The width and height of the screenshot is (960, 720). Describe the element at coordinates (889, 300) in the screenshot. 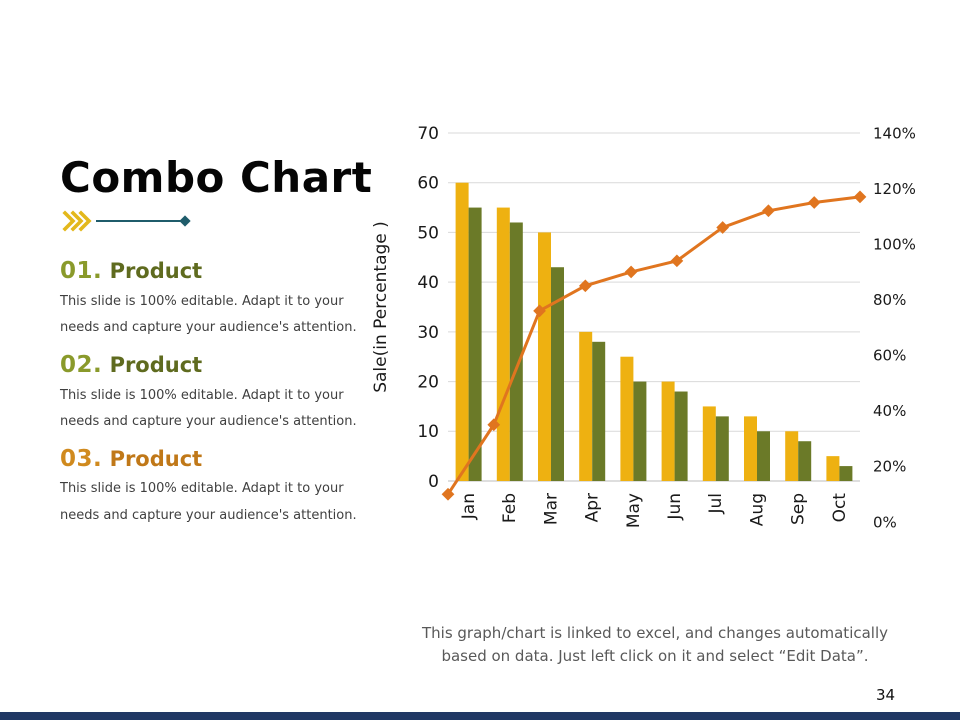

I see `right-axis-tick-label: 80%` at that location.